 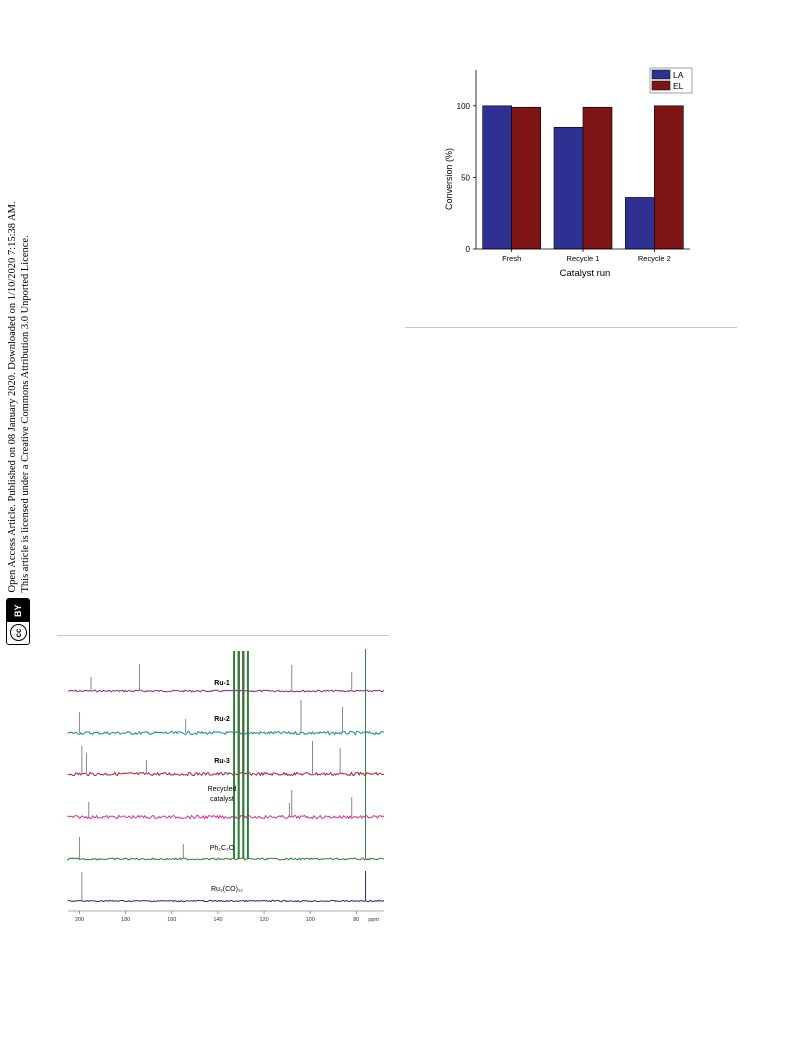 I want to click on spectrum-label: Recycled, so click(x=222, y=789).